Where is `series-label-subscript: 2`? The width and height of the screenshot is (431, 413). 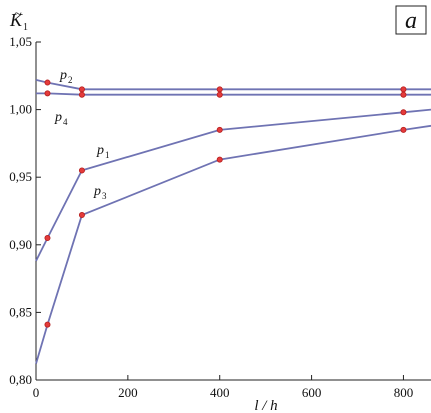 series-label-subscript: 2 is located at coordinates (70, 80).